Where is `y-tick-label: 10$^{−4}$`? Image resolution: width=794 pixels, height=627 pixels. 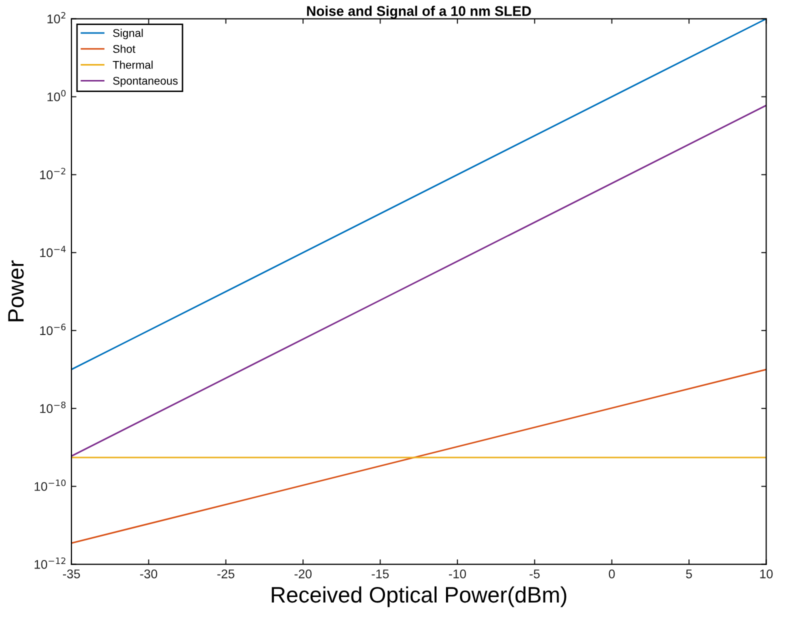 y-tick-label: 10$^{−4}$ is located at coordinates (53, 252).